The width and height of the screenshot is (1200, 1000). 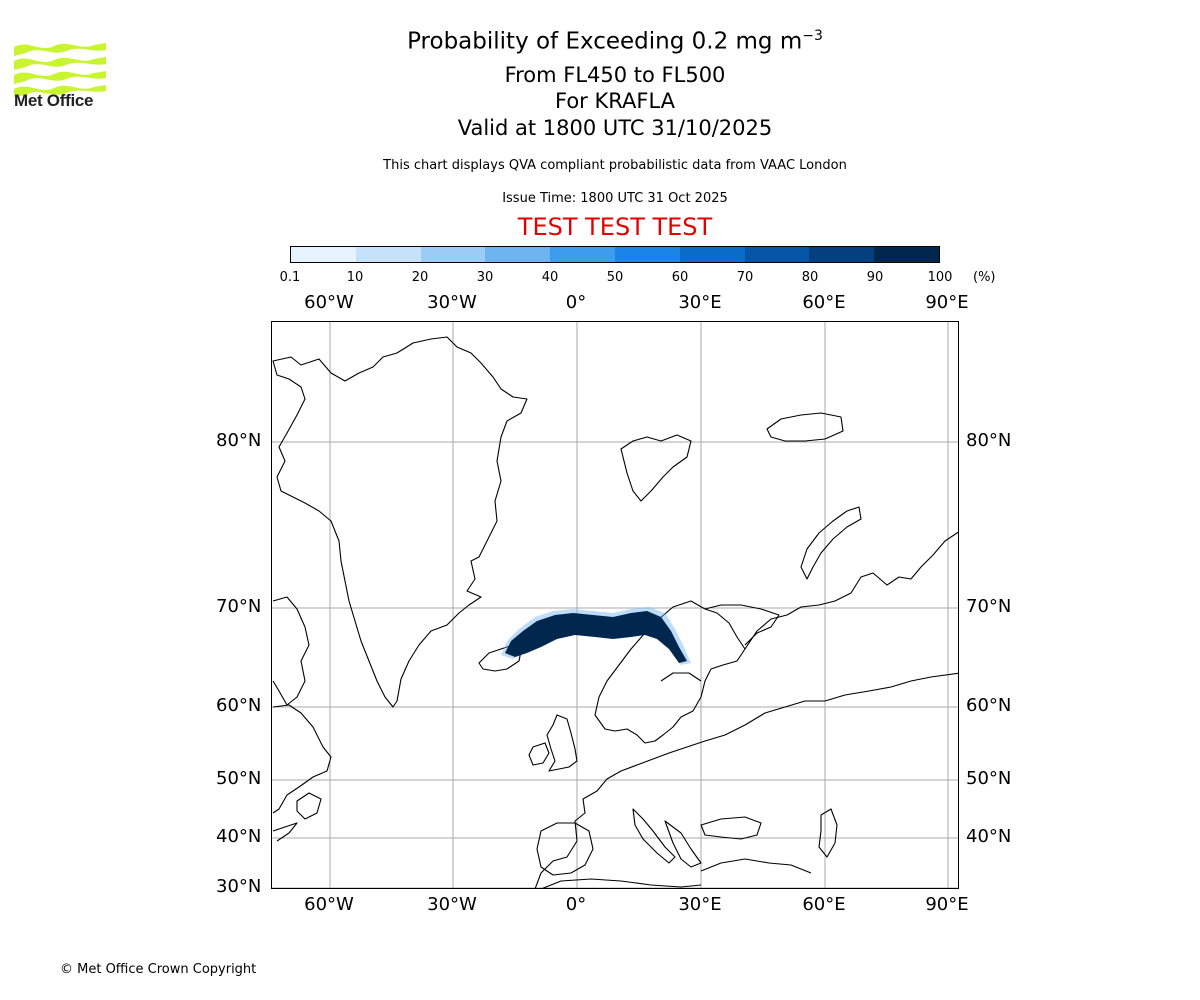 I want to click on lat-label-right: 70°N, so click(x=989, y=606).